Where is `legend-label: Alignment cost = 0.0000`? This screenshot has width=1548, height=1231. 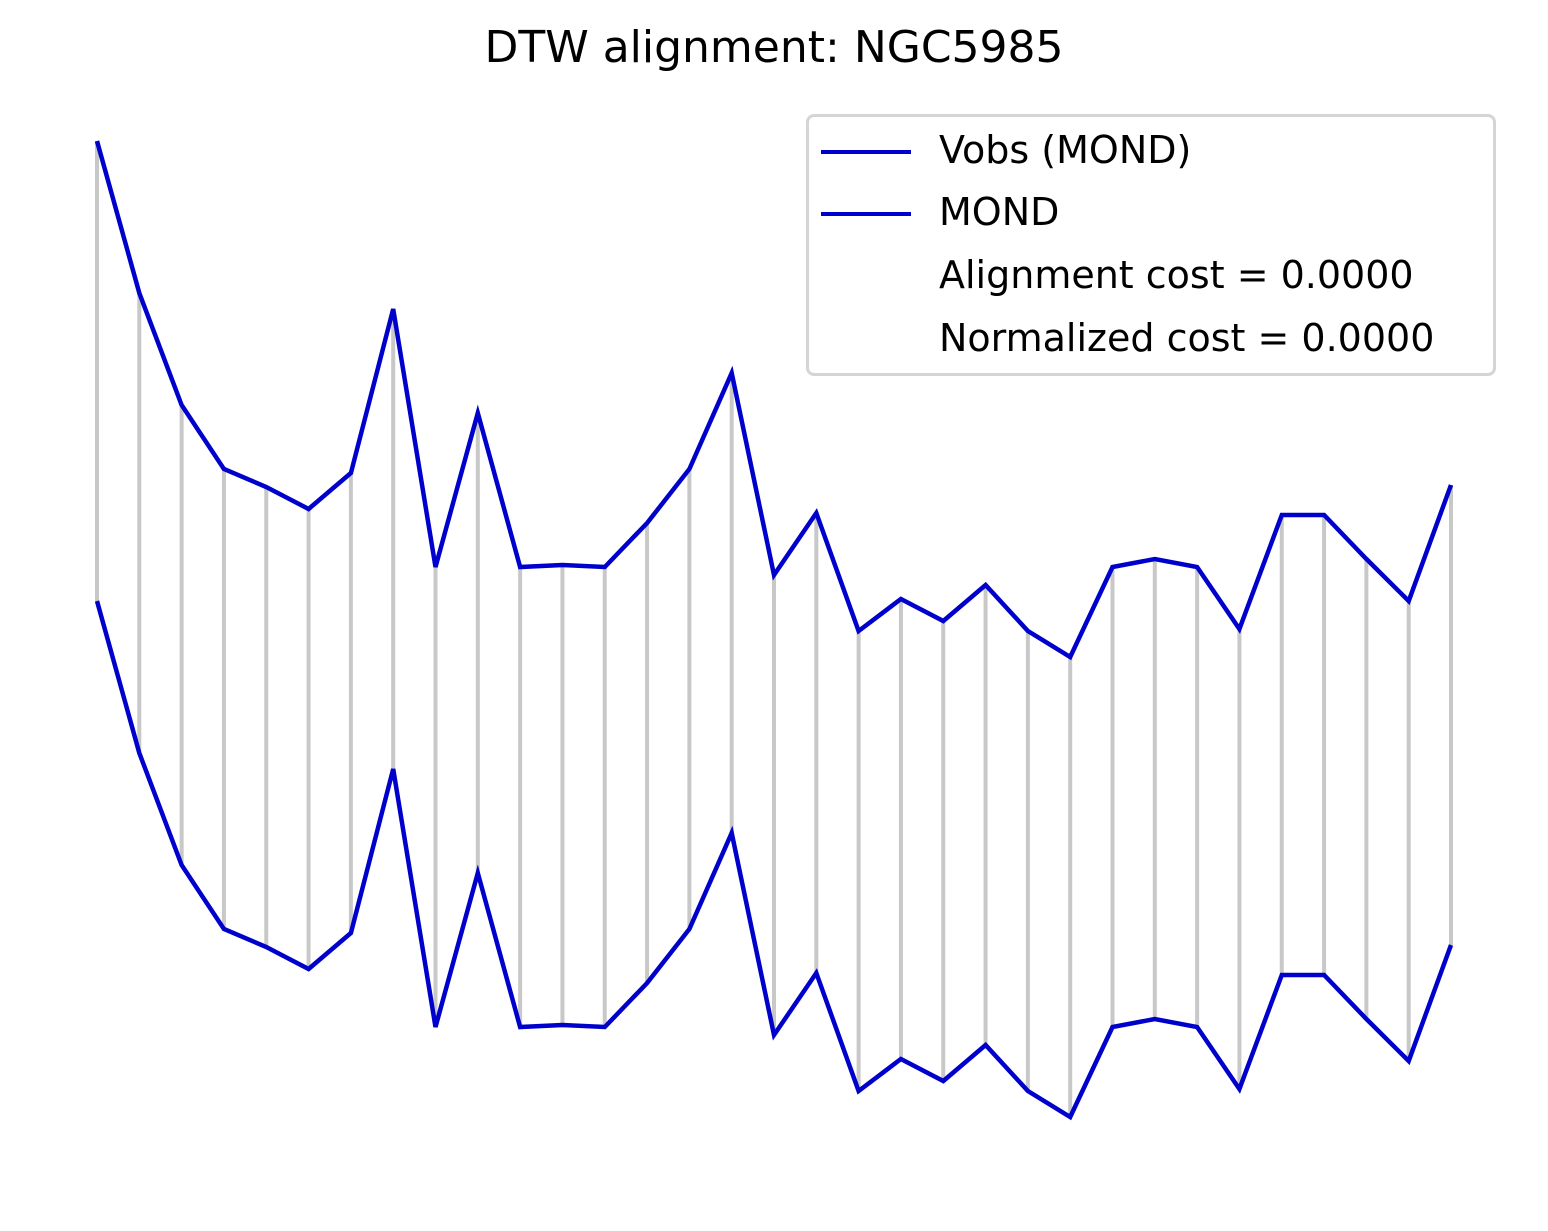 legend-label: Alignment cost = 0.0000 is located at coordinates (1176, 275).